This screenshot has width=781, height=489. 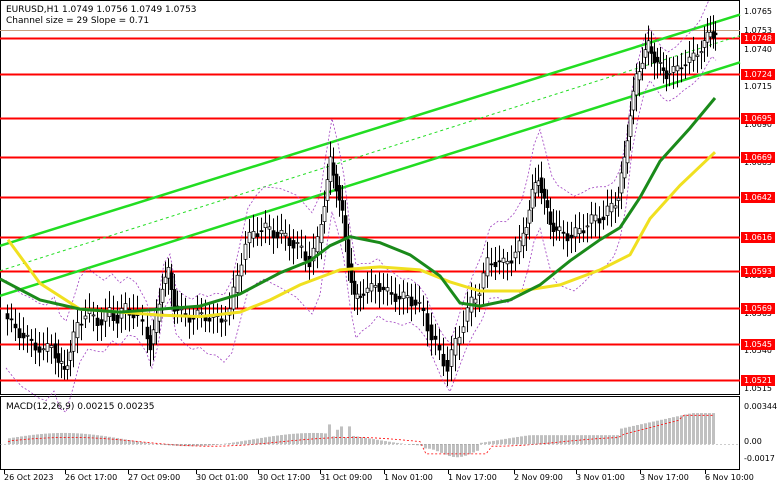 I want to click on price-scale-label: 1.0765, so click(x=758, y=11).